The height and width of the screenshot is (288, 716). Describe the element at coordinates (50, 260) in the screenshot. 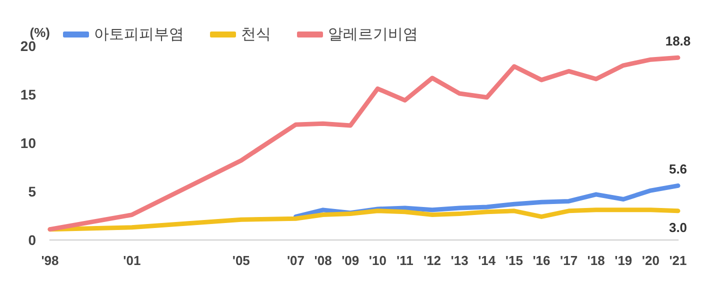

I see `x-tick-label: '98` at that location.